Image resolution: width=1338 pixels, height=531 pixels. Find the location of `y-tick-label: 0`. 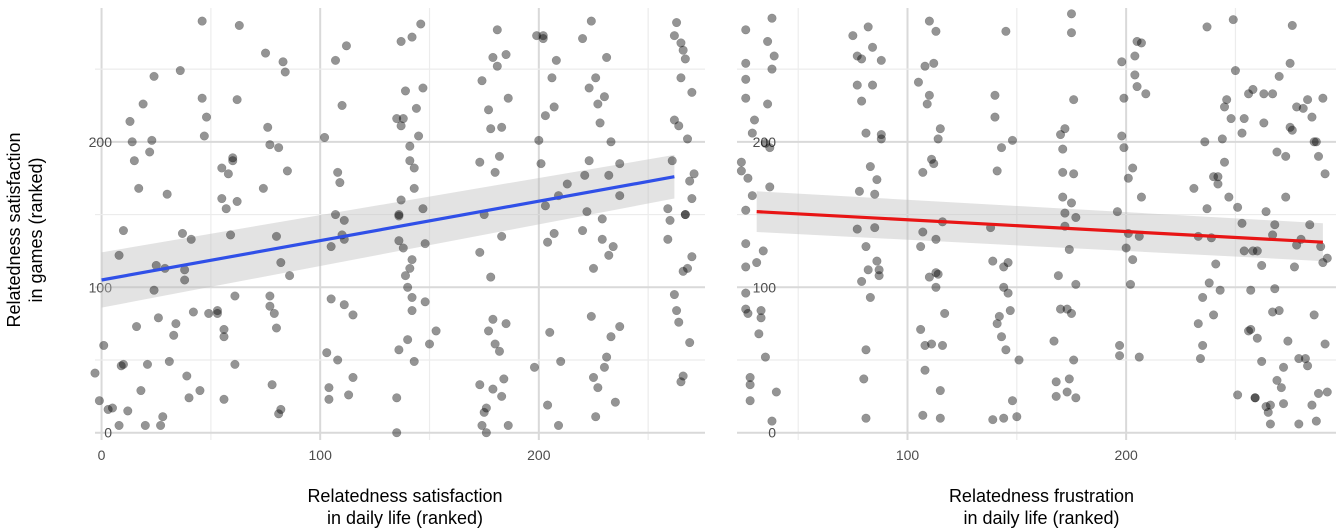

y-tick-label: 0 is located at coordinates (108, 433).